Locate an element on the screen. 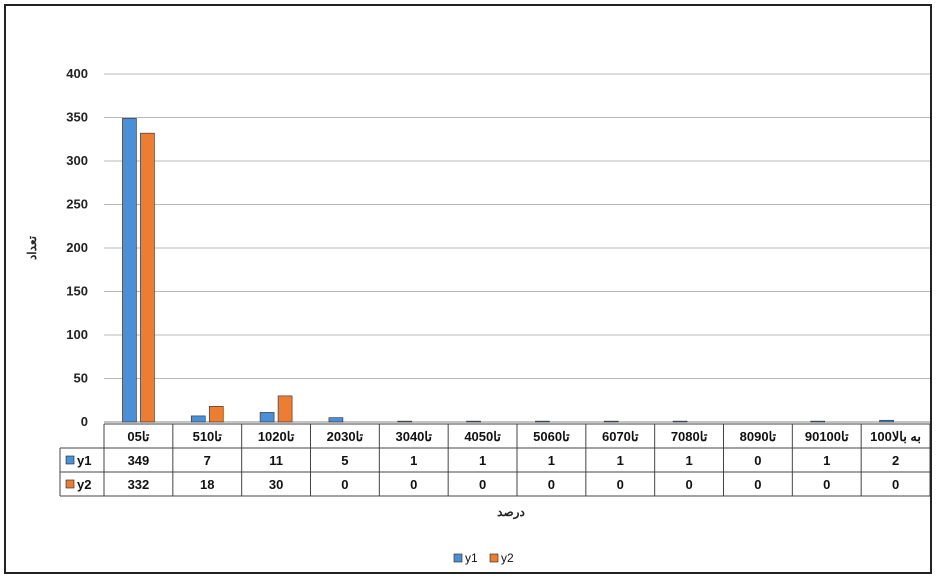 This screenshot has width=938, height=579. category-label: 5تا10 is located at coordinates (208, 436).